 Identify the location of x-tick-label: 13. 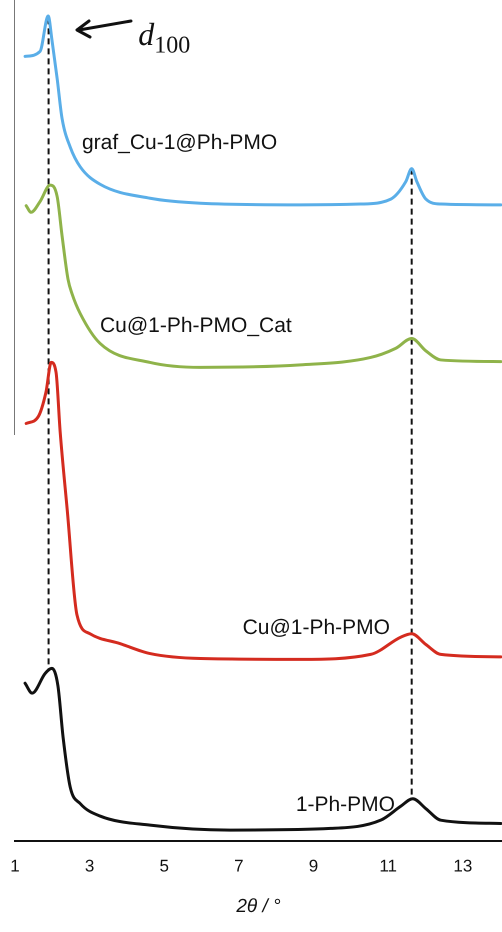
(462, 866).